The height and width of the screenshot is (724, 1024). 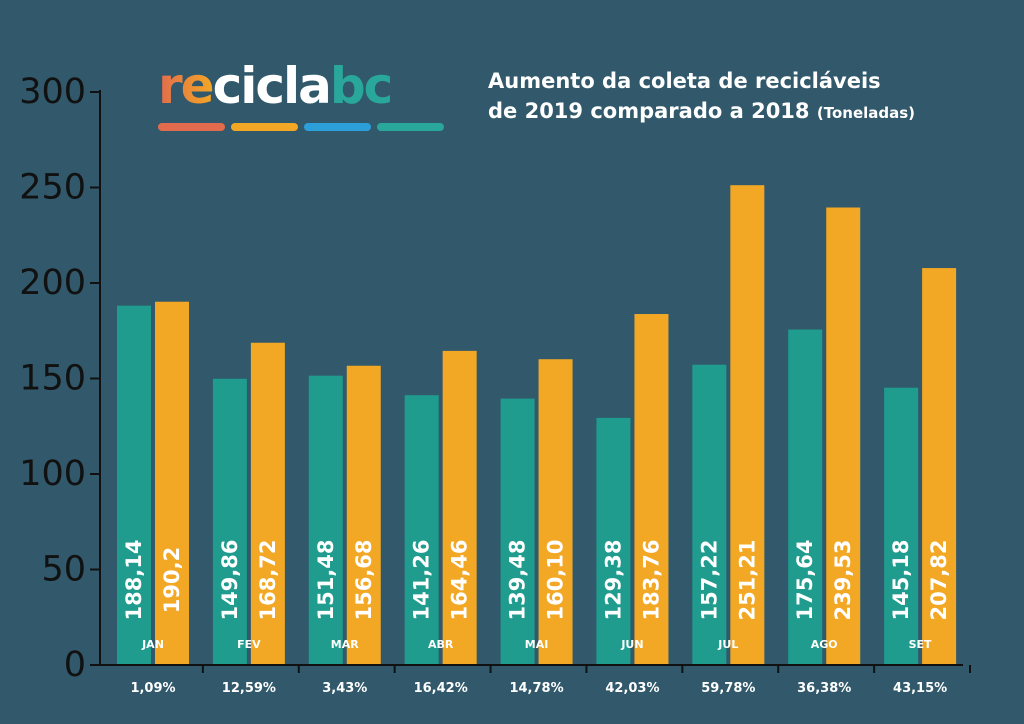 I want to click on x-tick-label-set: SET, so click(x=920, y=644).